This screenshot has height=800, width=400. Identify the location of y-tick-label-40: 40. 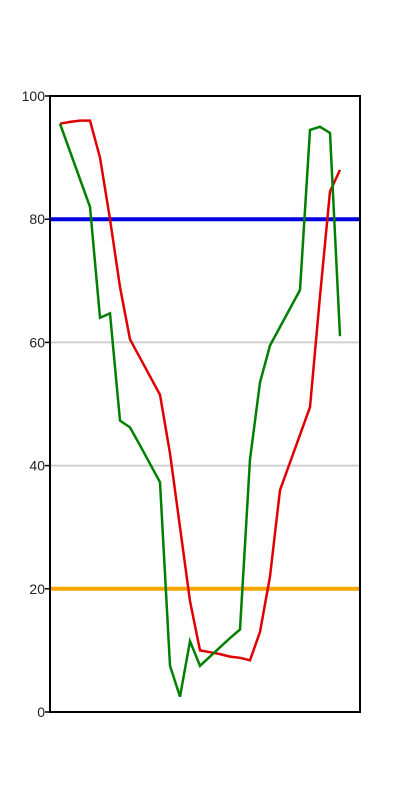
(37, 466).